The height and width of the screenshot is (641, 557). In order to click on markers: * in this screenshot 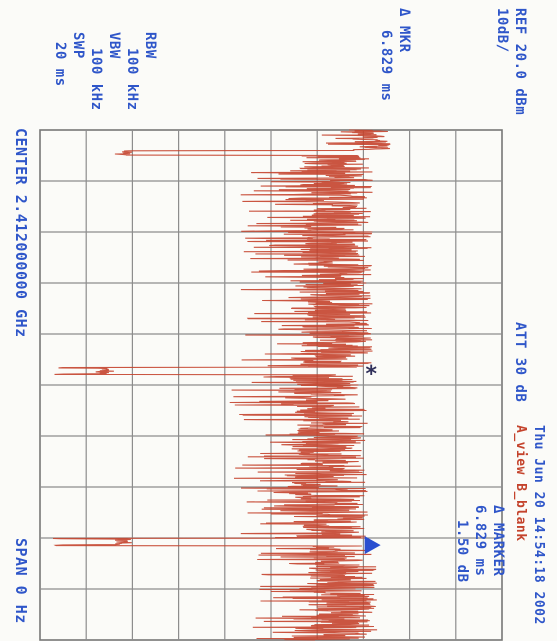, I will do `click(372, 458)`.